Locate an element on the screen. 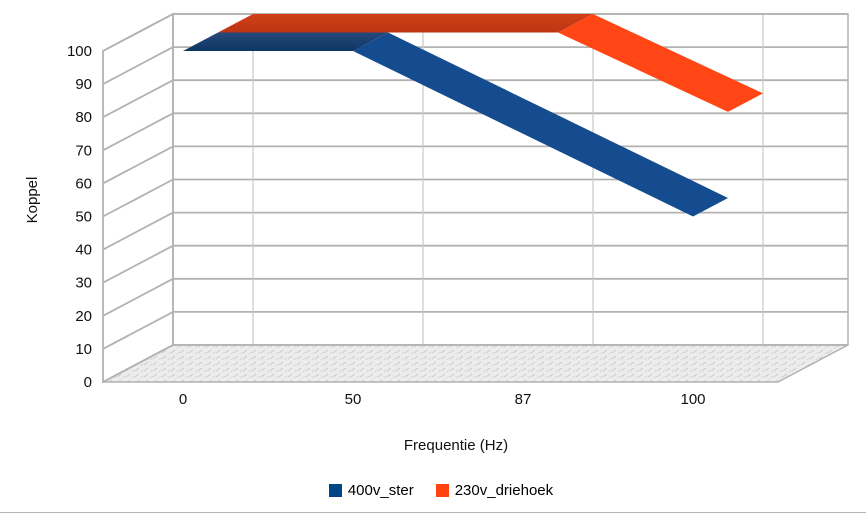  y-tick-label-60: 60 is located at coordinates (83, 183).